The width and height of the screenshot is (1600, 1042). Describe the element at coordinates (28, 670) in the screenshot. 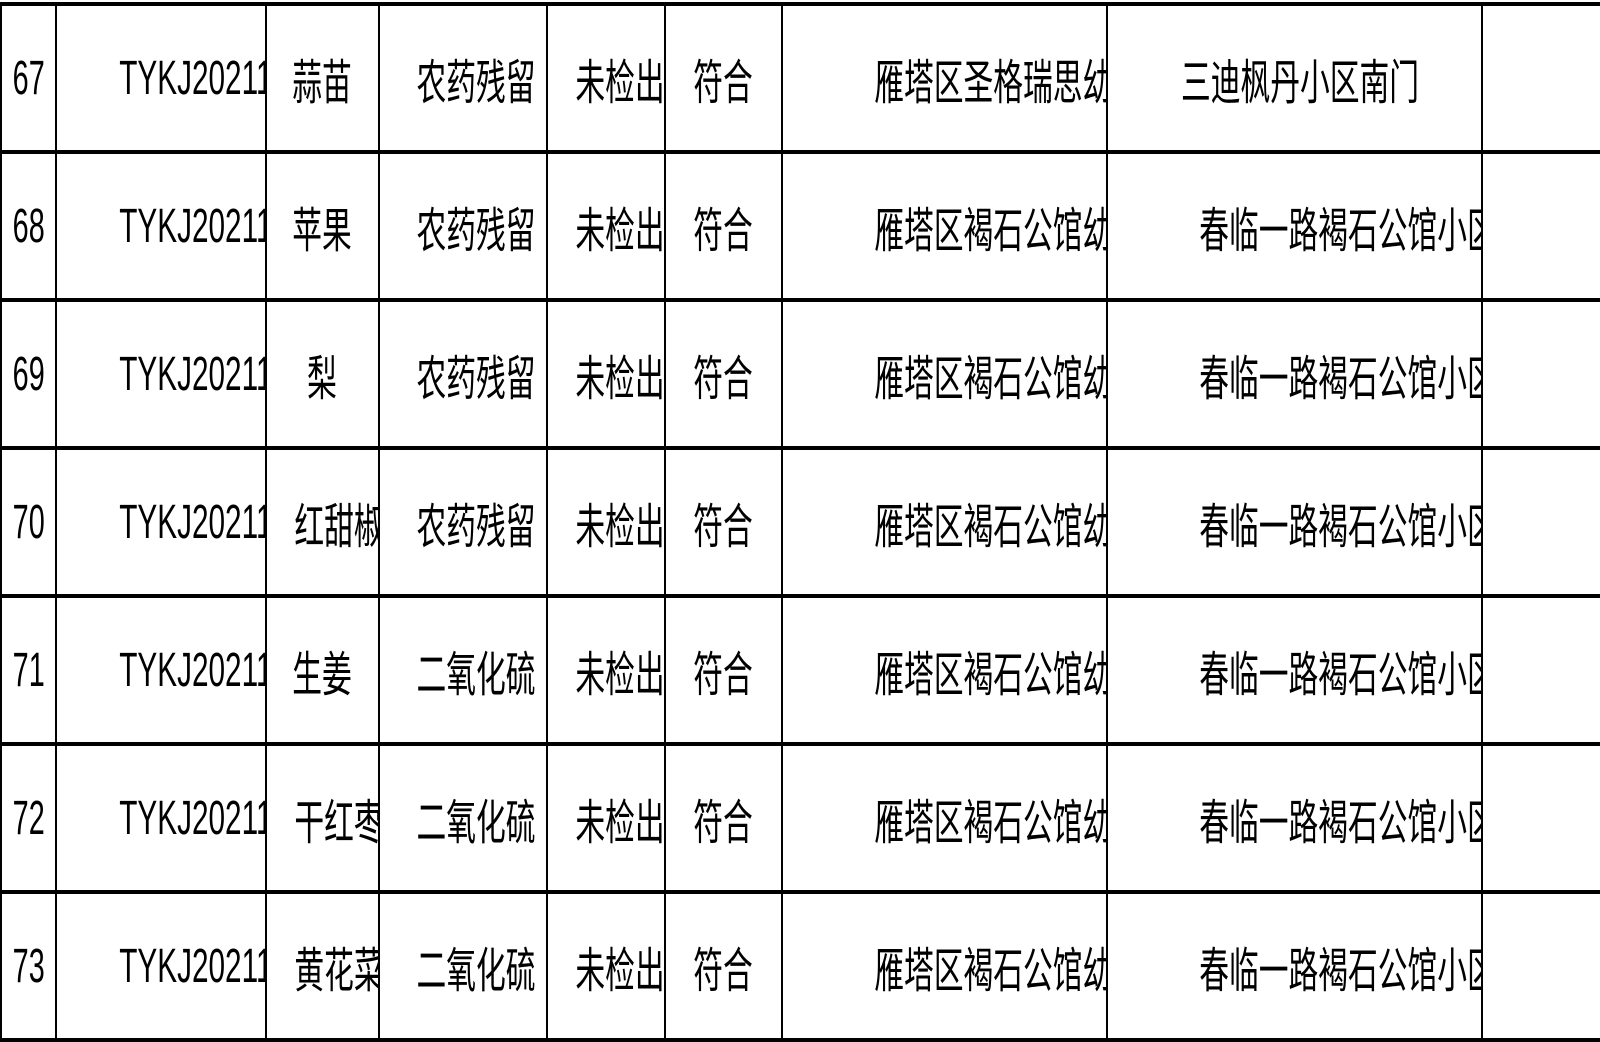

I see `row-number-cell: 71` at that location.